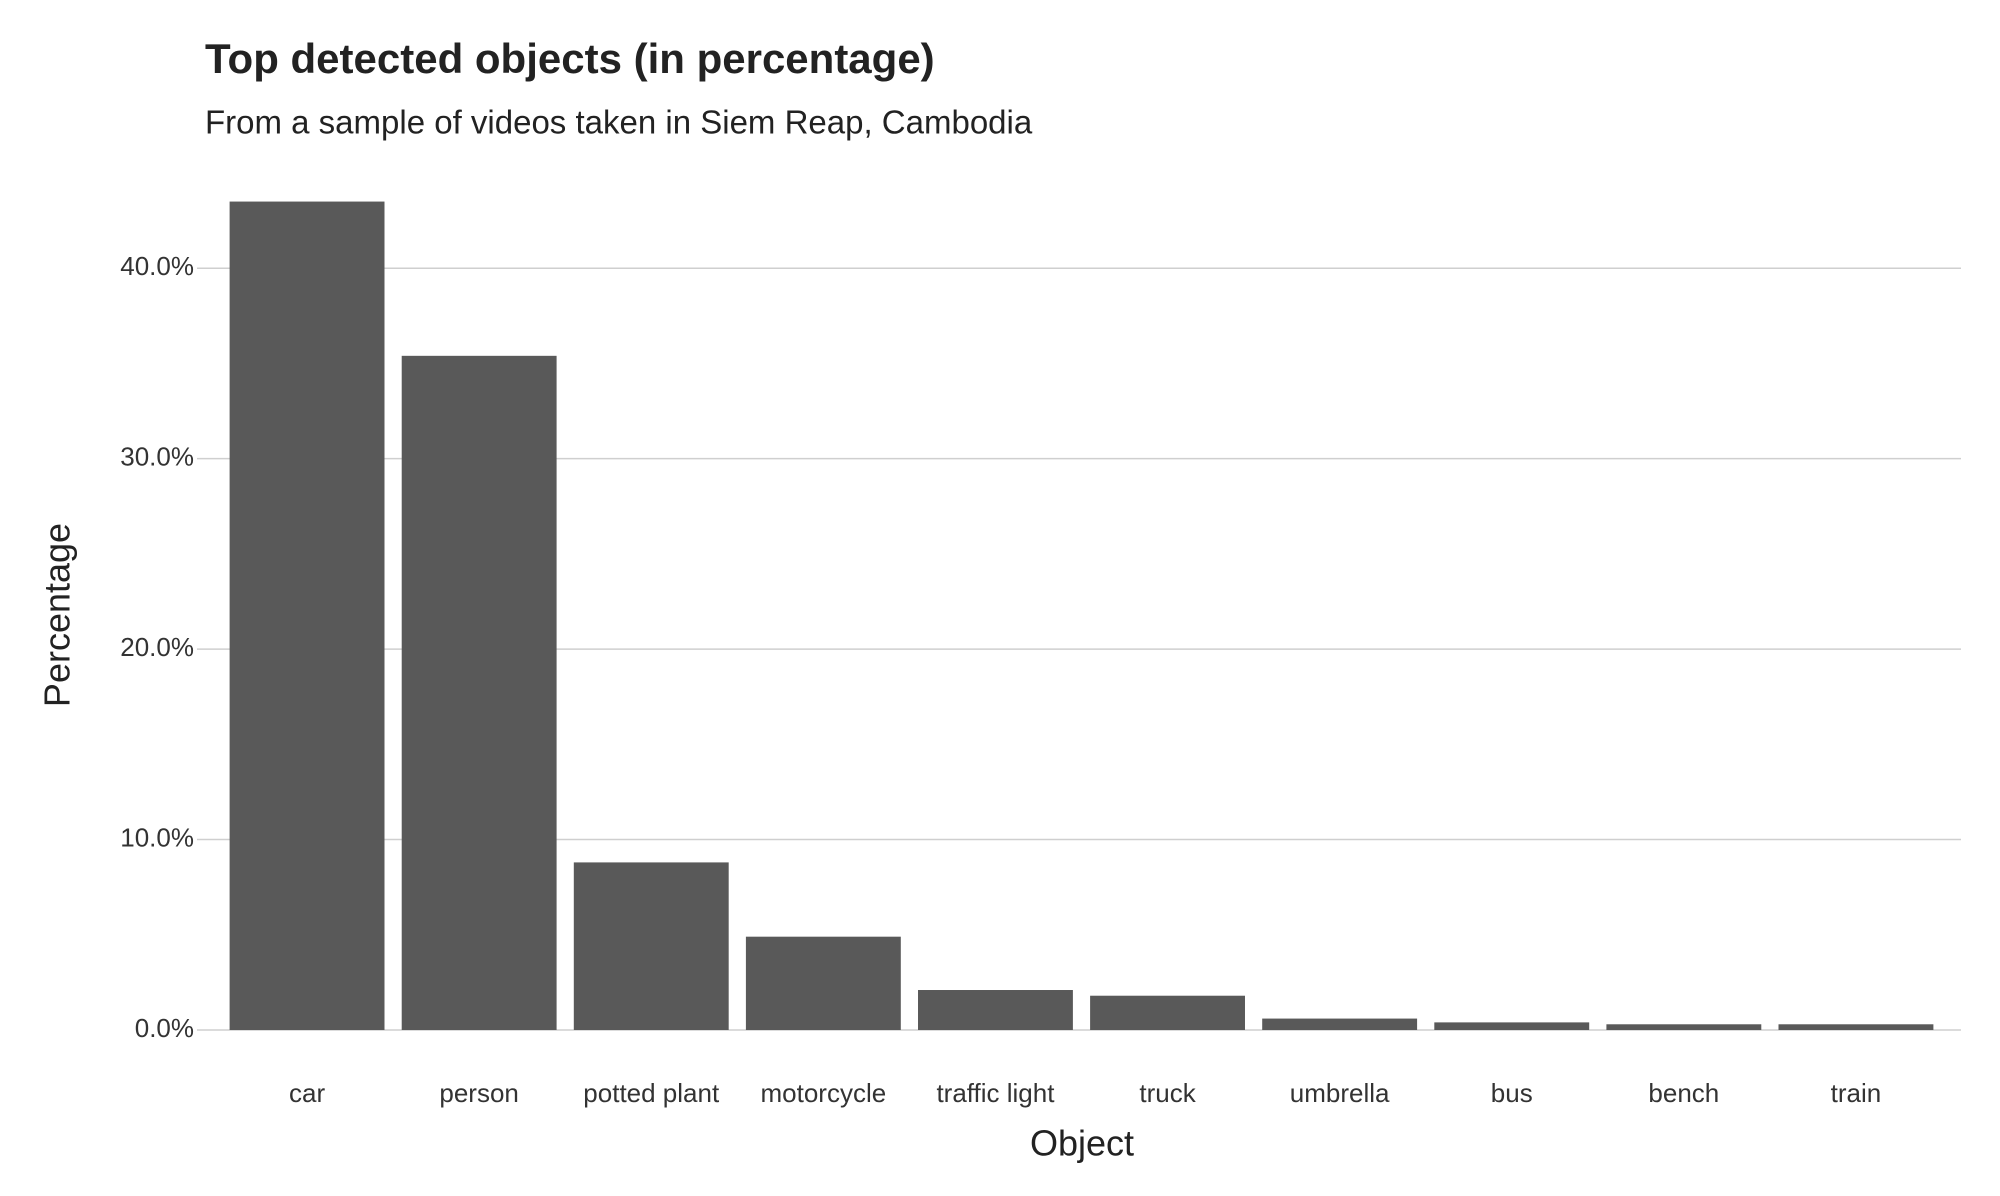 This screenshot has height=1196, width=2000. I want to click on x-tick-label: umbrella, so click(1340, 1093).